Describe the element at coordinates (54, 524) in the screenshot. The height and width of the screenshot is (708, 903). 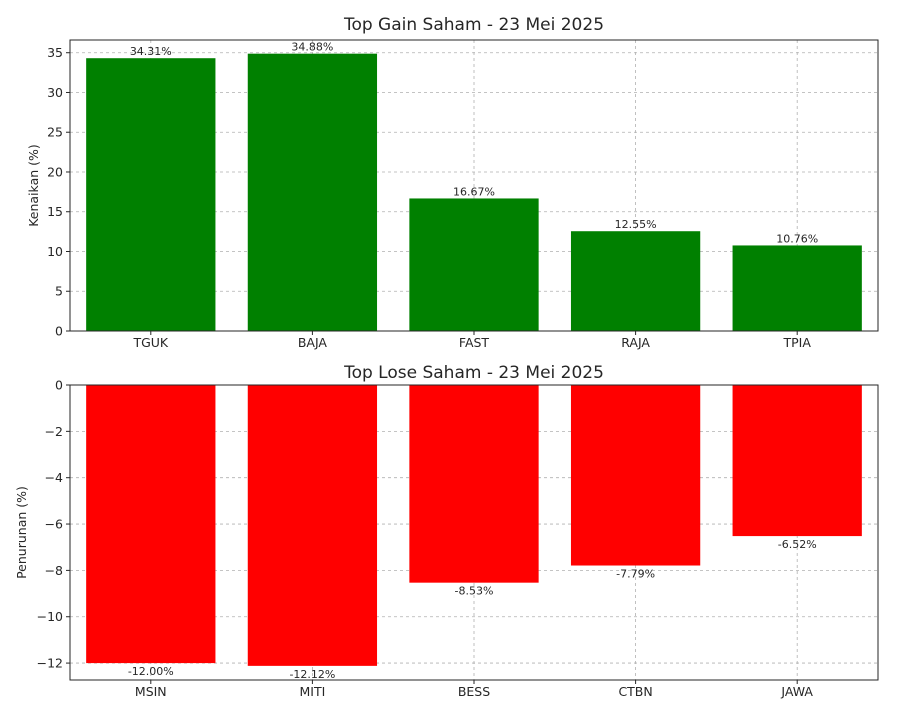
I see `lose-ytick-label: −6` at that location.